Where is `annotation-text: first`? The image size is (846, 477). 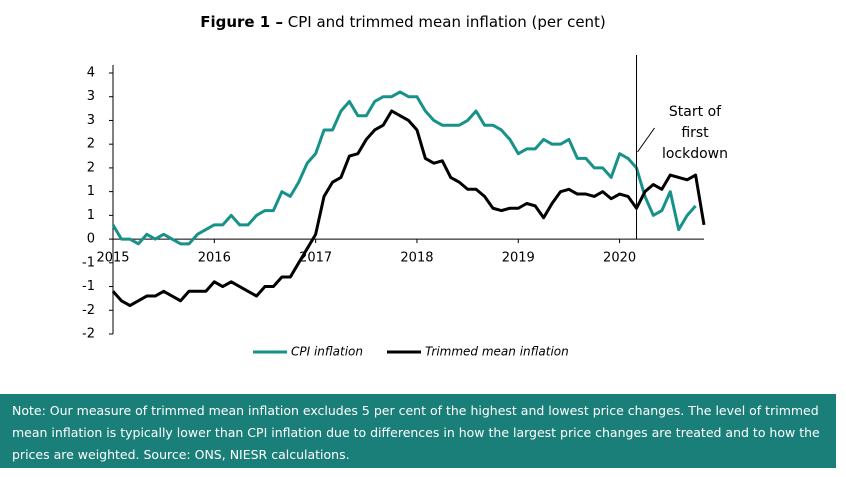
annotation-text: first is located at coordinates (695, 133).